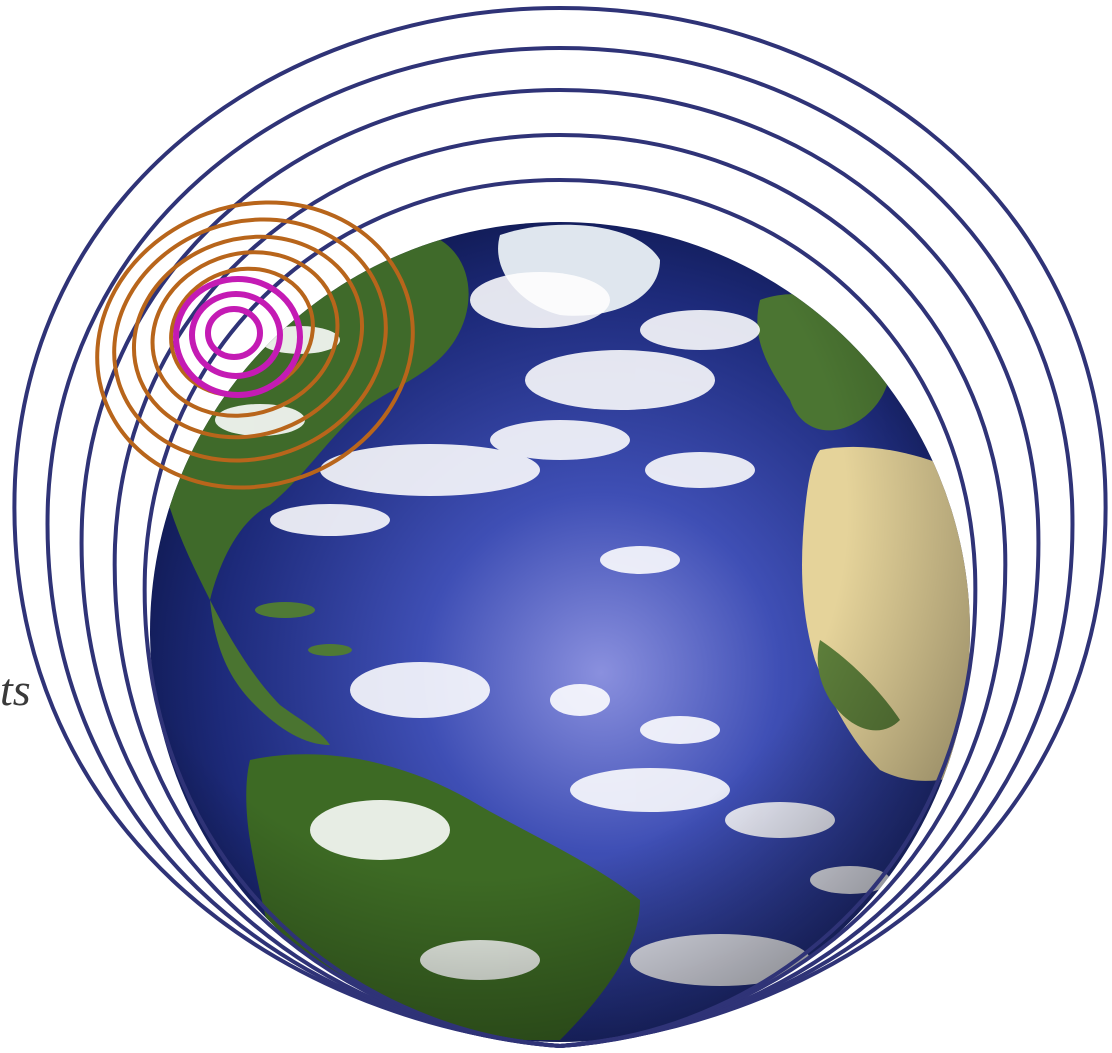 The width and height of the screenshot is (1112, 1053). I want to click on edge-text-fragment: ts, so click(15, 689).